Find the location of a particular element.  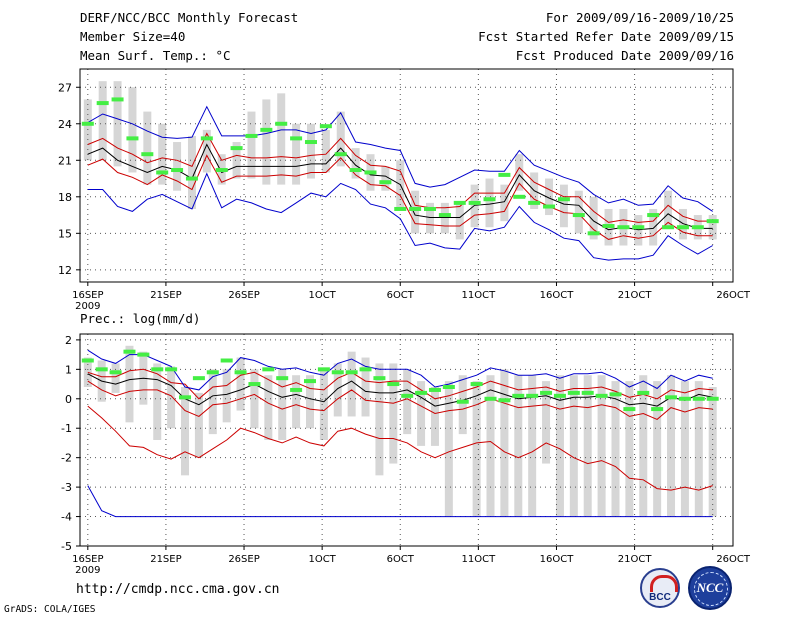

source-url-link: http://cmdp.ncc.cma.gov.cn is located at coordinates (178, 589).